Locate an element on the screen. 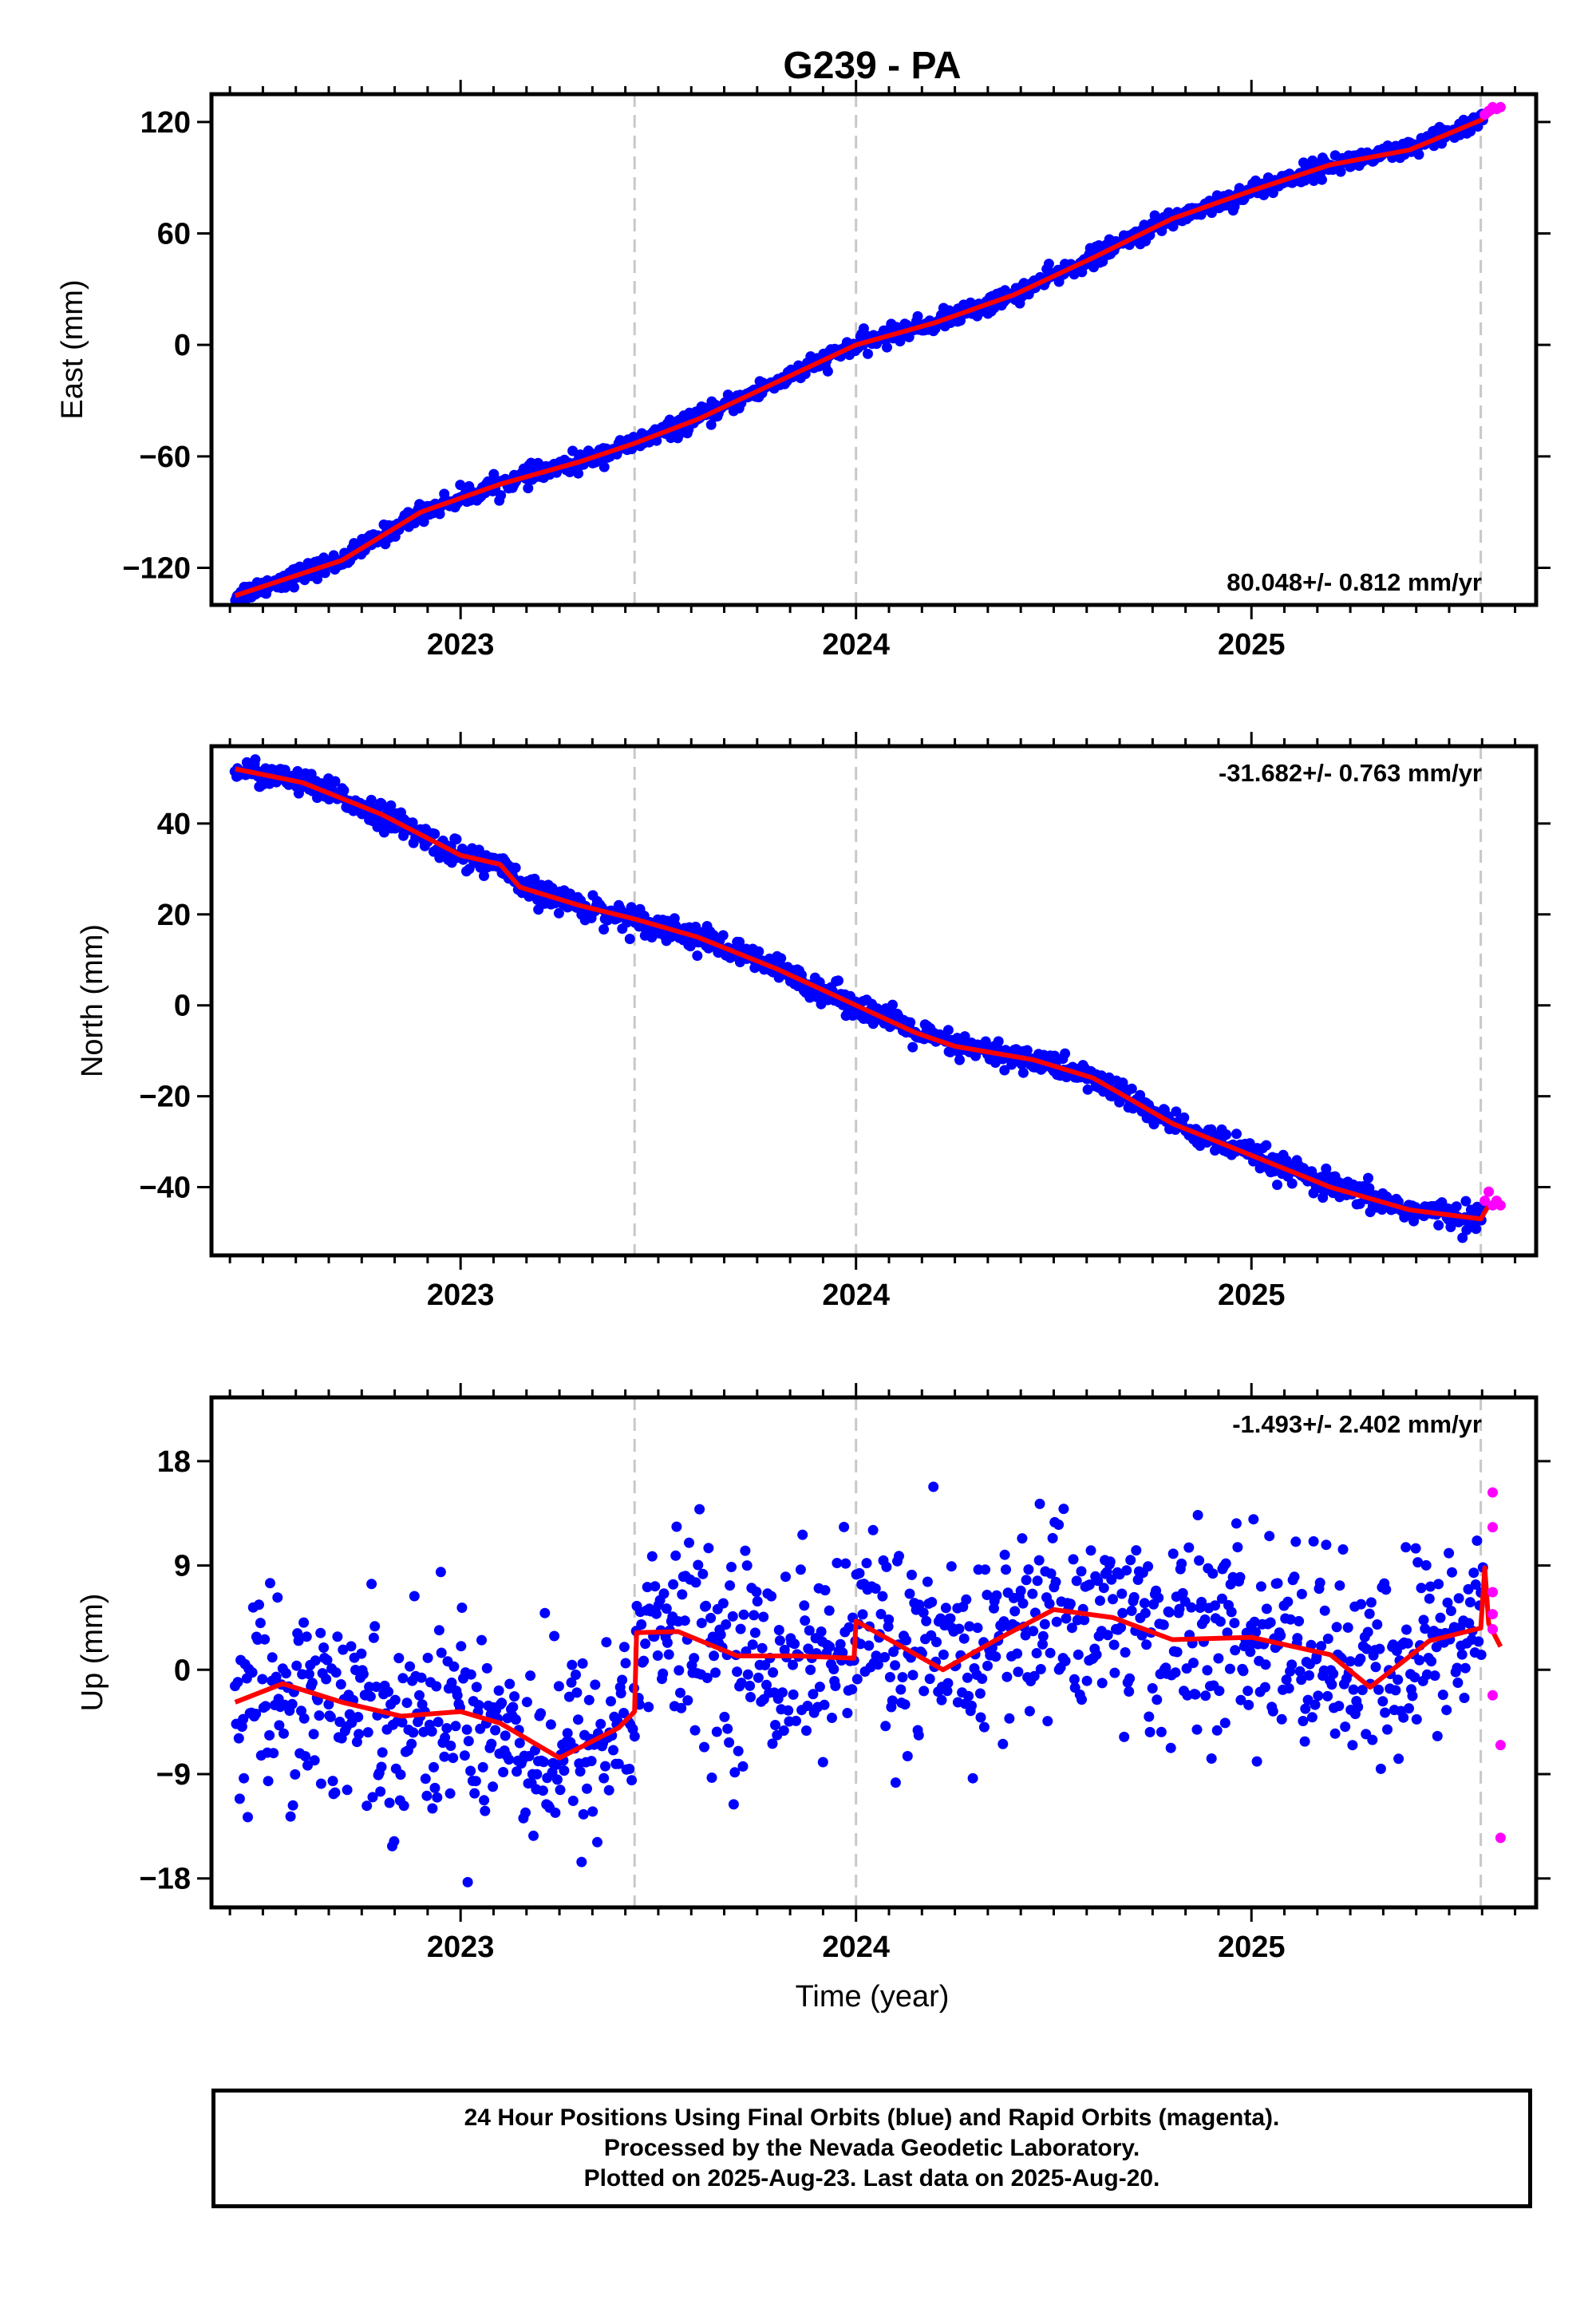  y-tick-label: −60 is located at coordinates (165, 457).